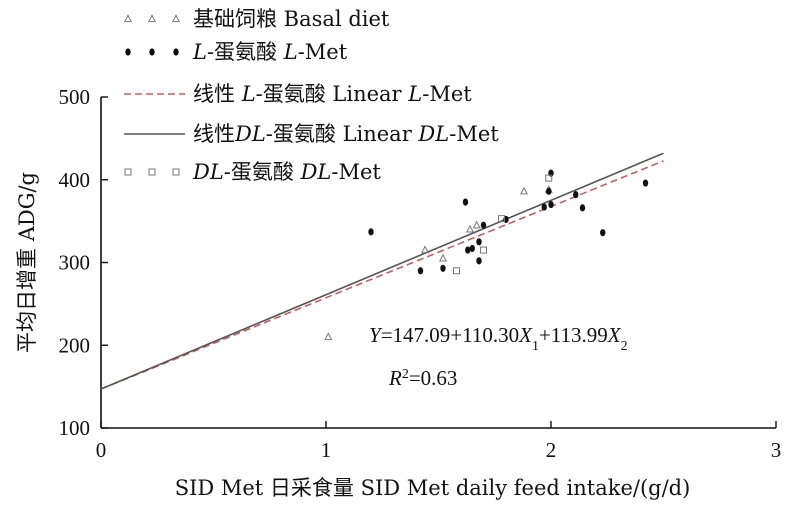 This screenshot has height=506, width=800. Describe the element at coordinates (346, 134) in the screenshot. I see `legend-label: 线性DL-蛋氨酸 Linear DL-Met` at that location.